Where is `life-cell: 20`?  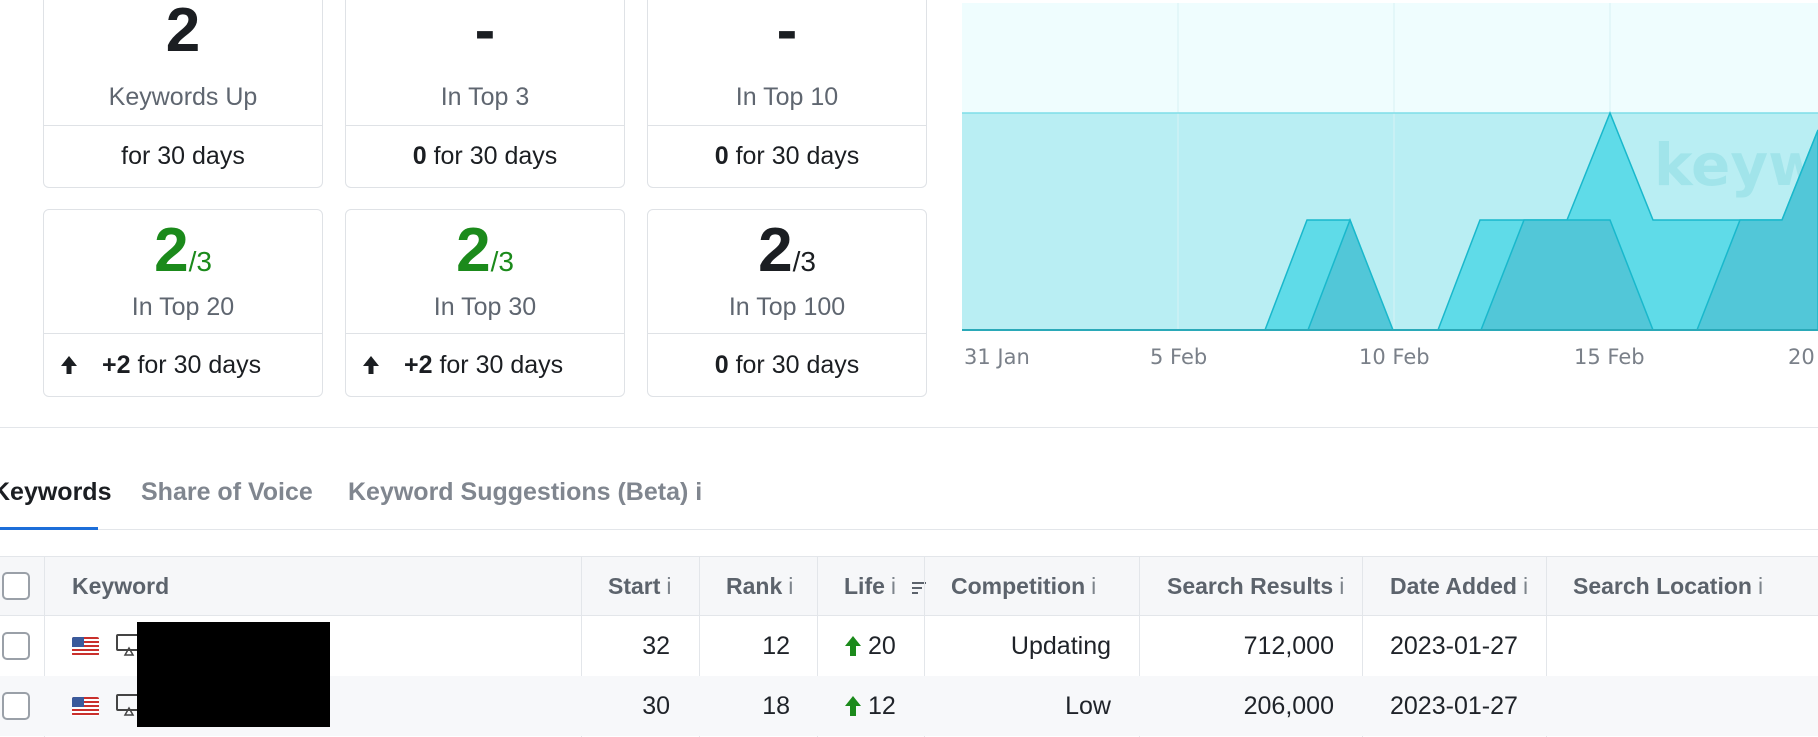 life-cell: 20 is located at coordinates (870, 646).